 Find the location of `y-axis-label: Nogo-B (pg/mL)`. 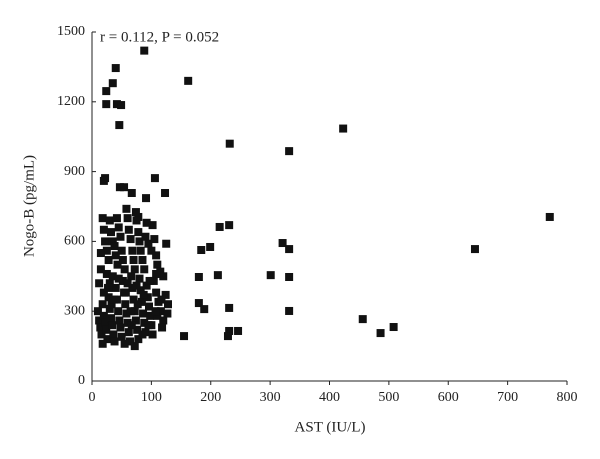

y-axis-label: Nogo-B (pg/mL) is located at coordinates (29, 206).